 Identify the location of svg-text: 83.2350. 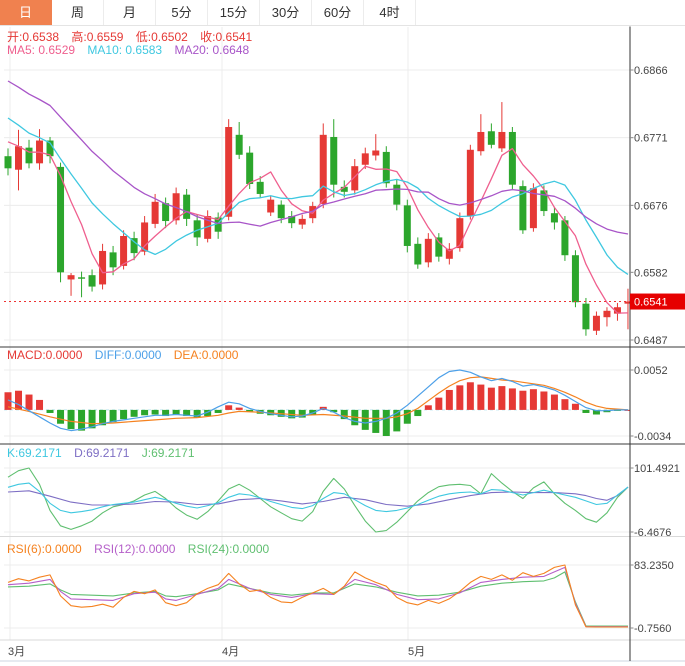
(654, 566).